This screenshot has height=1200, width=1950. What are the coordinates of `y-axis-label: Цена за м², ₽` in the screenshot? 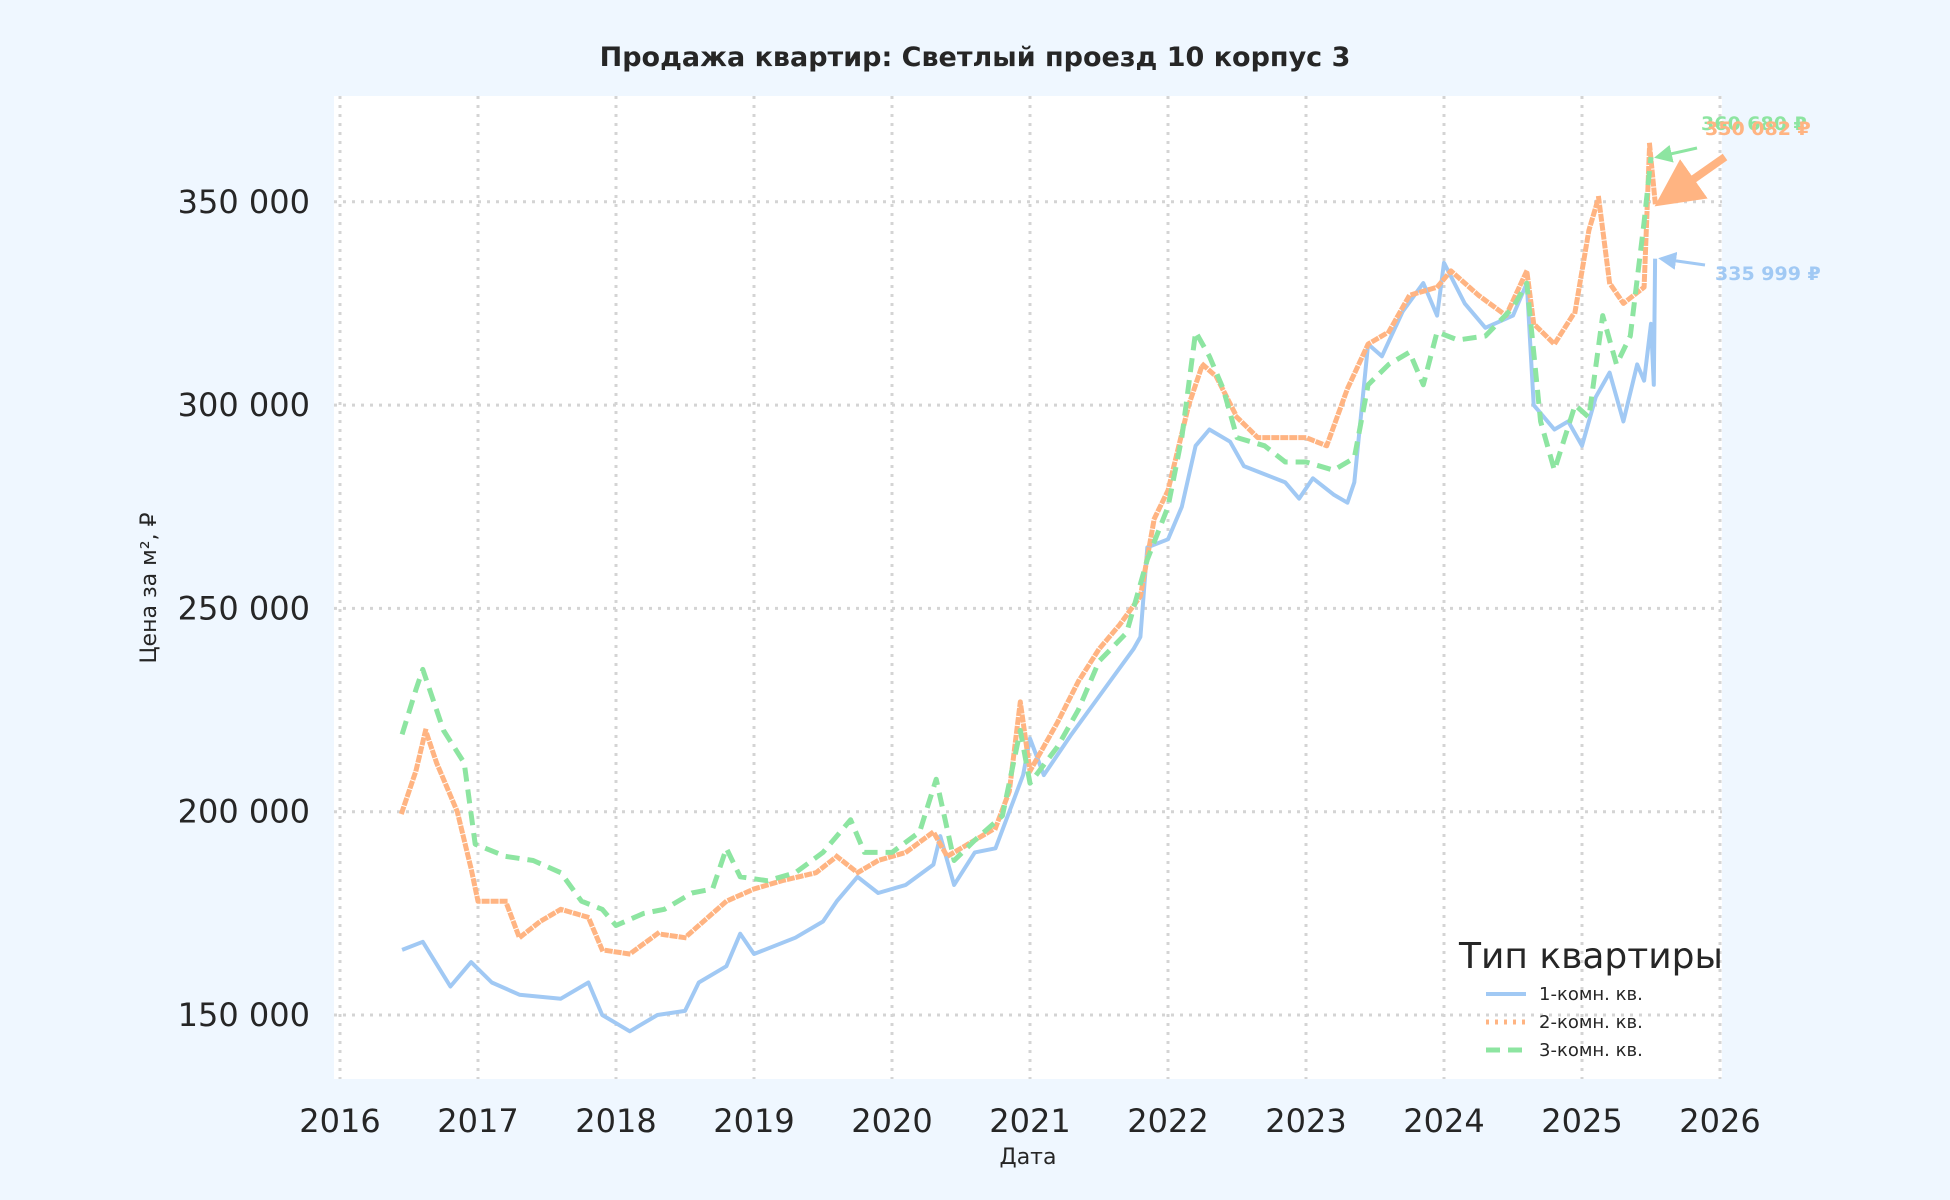 It's located at (149, 587).